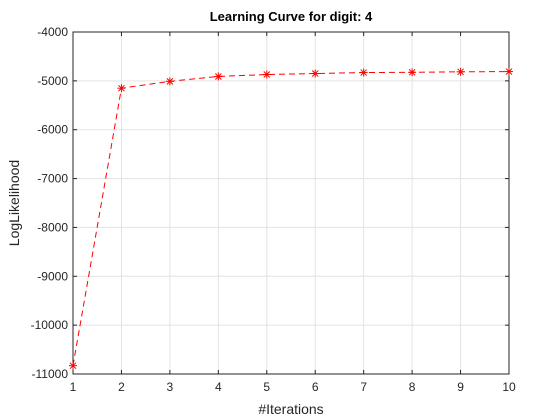  What do you see at coordinates (412, 387) in the screenshot?
I see `x-tick-label: 8` at bounding box center [412, 387].